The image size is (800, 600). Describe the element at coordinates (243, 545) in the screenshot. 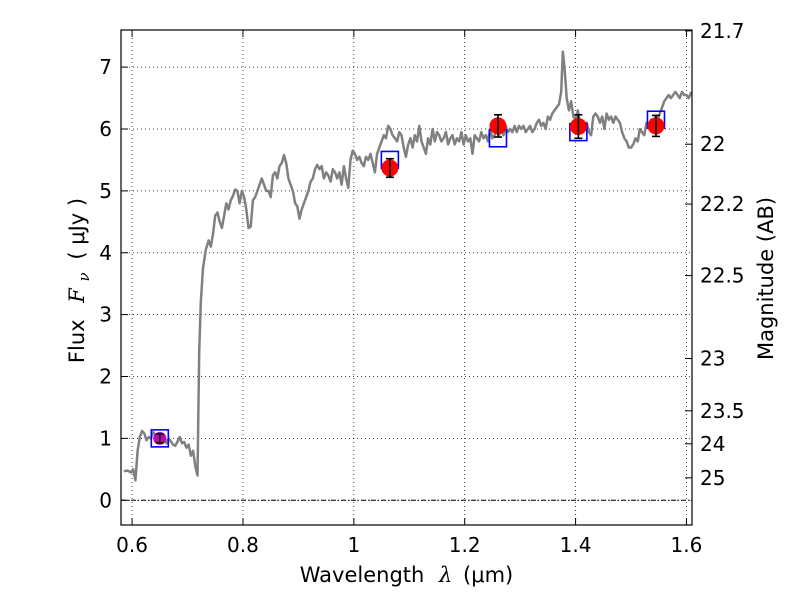

I see `x-tick-label: 0.8` at that location.